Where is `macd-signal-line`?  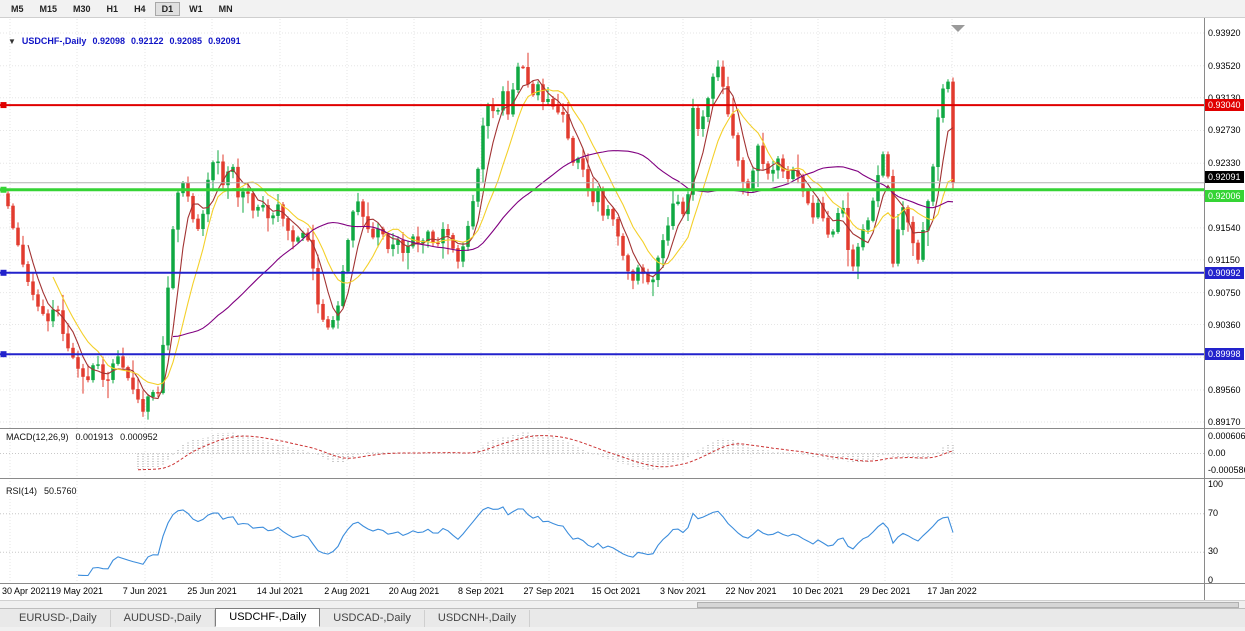 macd-signal-line is located at coordinates (545, 453).